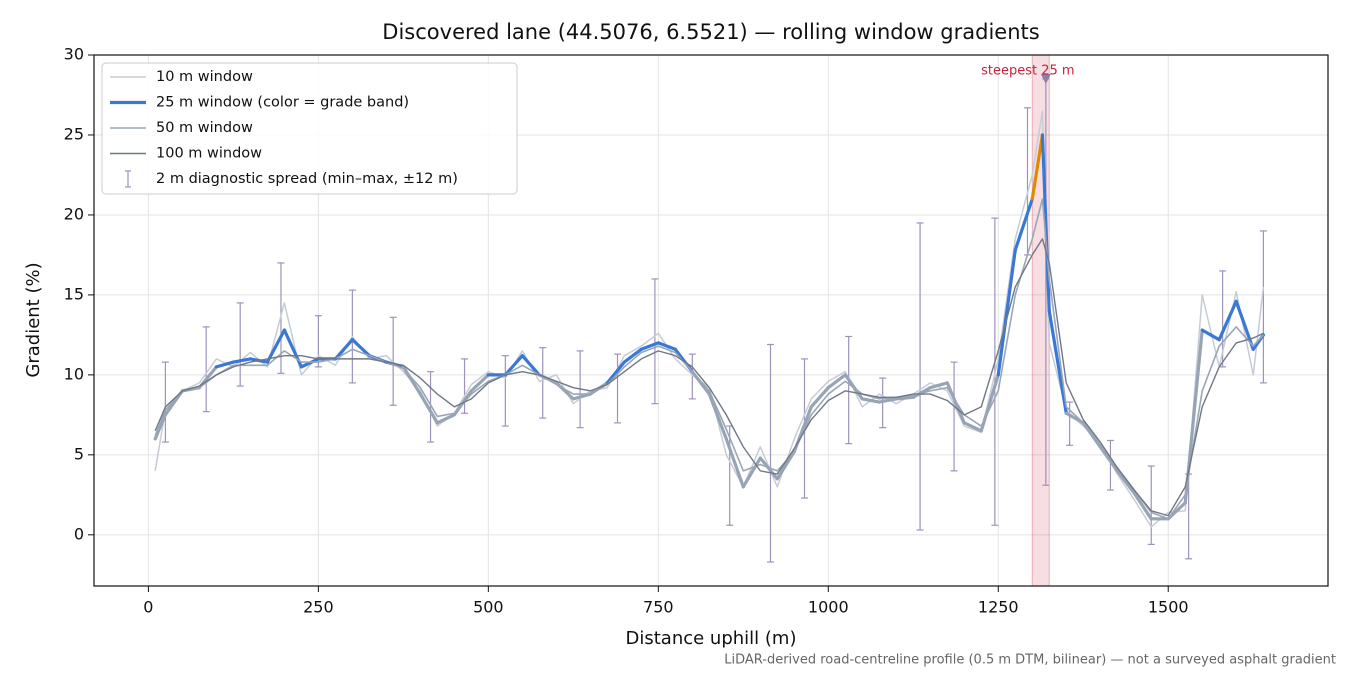  I want to click on y-tick-label: 30, so click(74, 54).